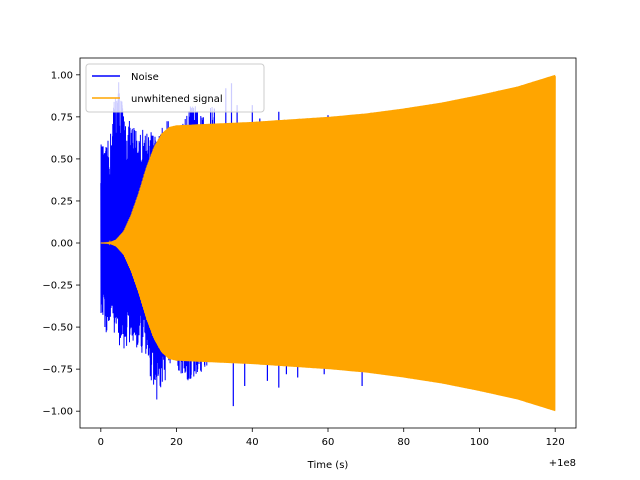 This screenshot has width=640, height=480. What do you see at coordinates (555, 442) in the screenshot?
I see `x-tick-label-120: 120` at bounding box center [555, 442].